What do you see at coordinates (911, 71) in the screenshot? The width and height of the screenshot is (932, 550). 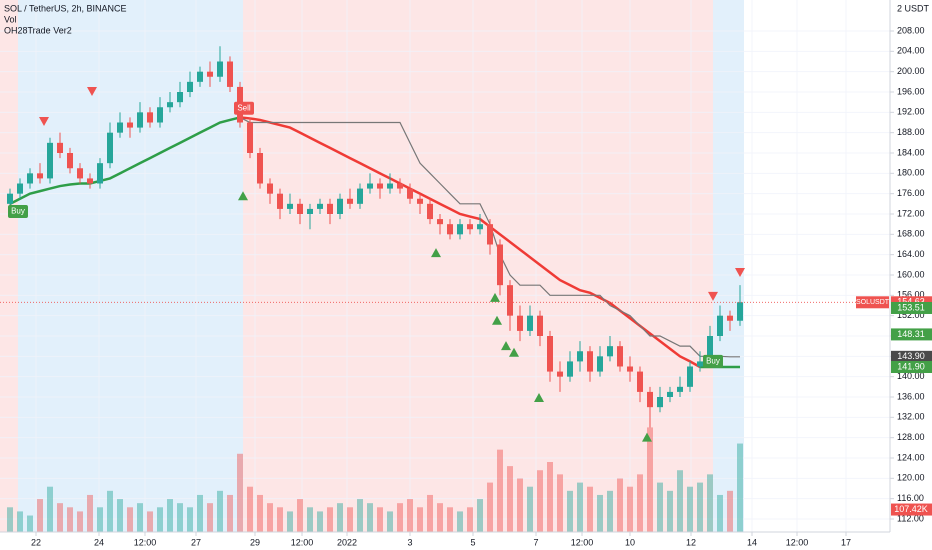 I see `y-tick-label: 200.00` at bounding box center [911, 71].